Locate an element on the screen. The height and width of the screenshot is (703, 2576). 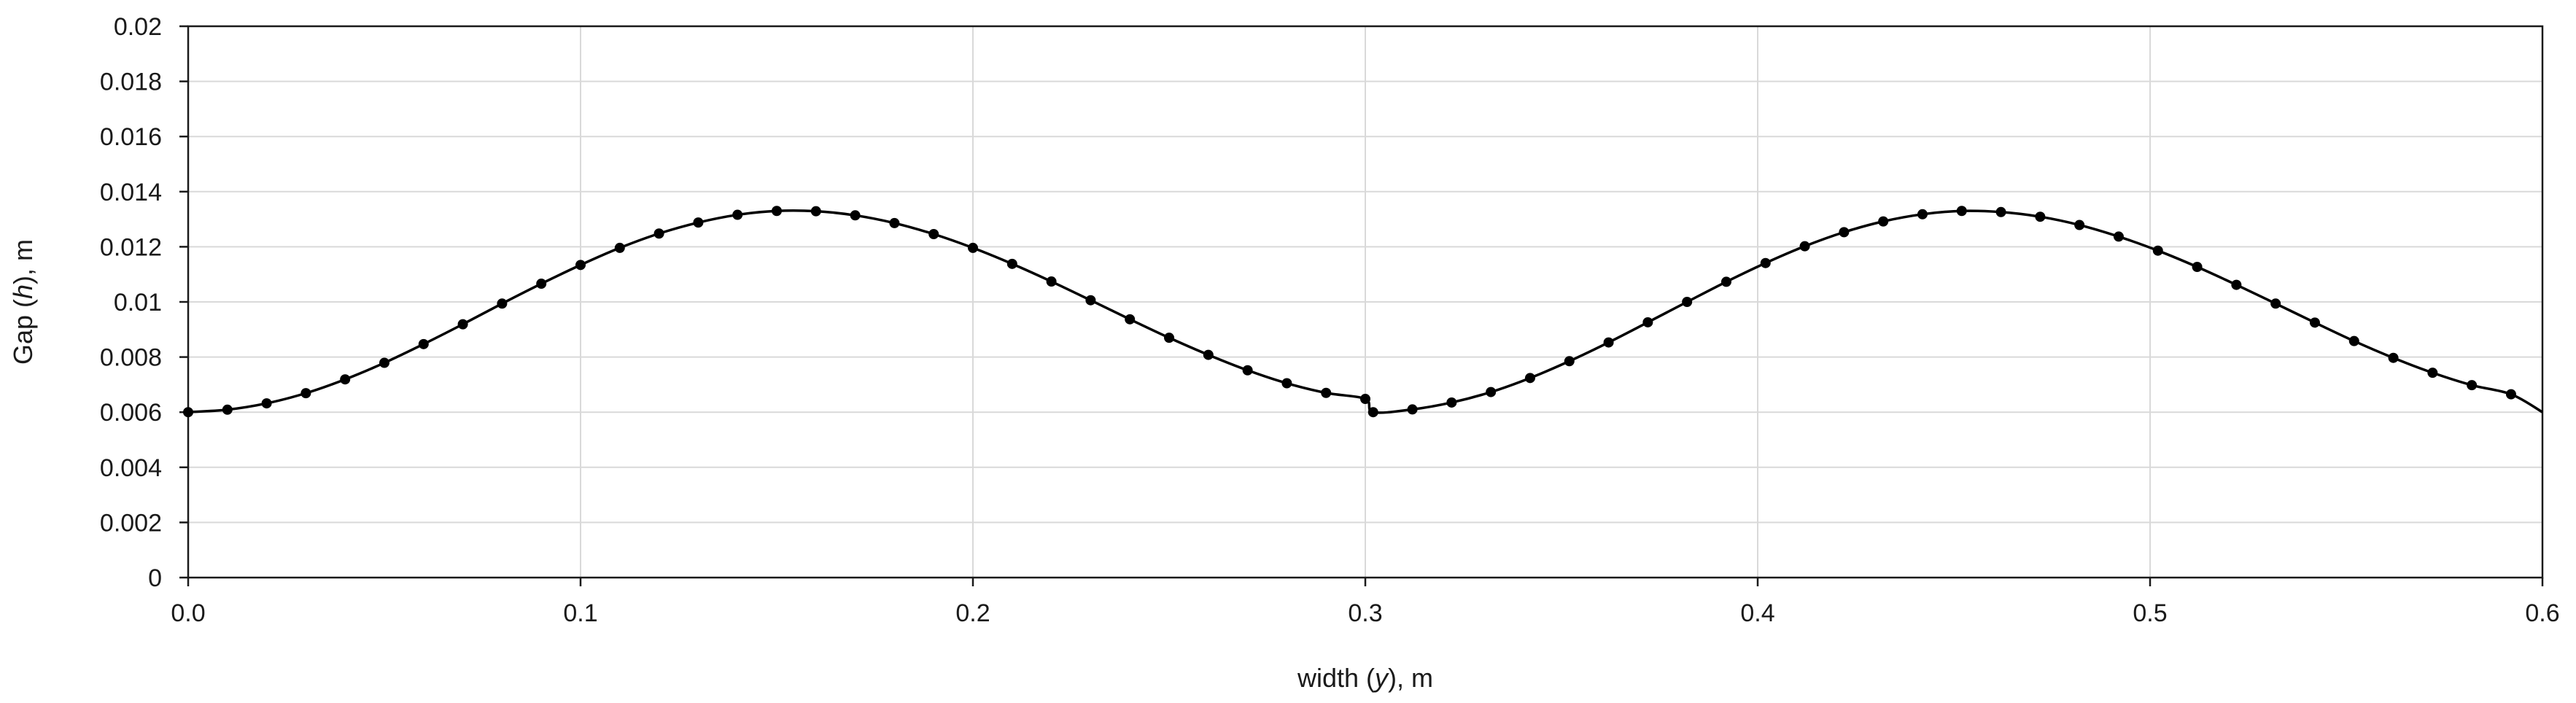
x-tick-labels: 0.0 0.1 0.2 0.3 0.4 0.5 0.6 is located at coordinates (1365, 613).